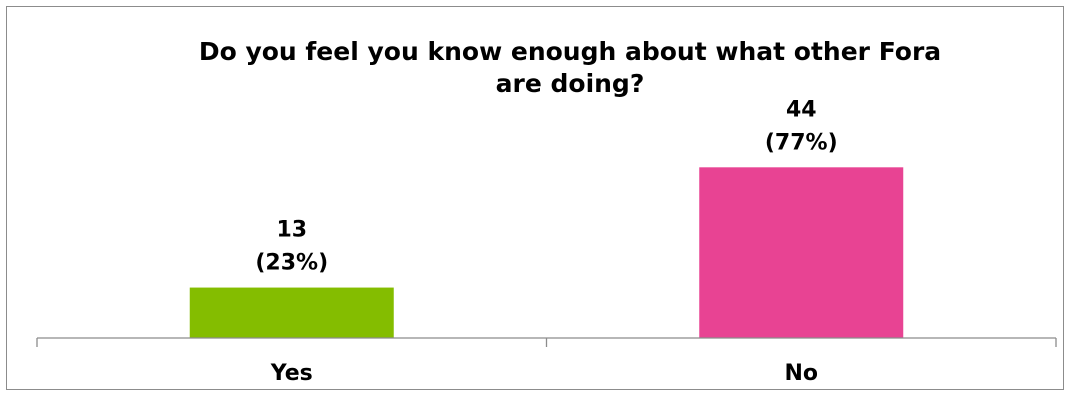 The height and width of the screenshot is (396, 1070). I want to click on bar-no, so click(801, 252).